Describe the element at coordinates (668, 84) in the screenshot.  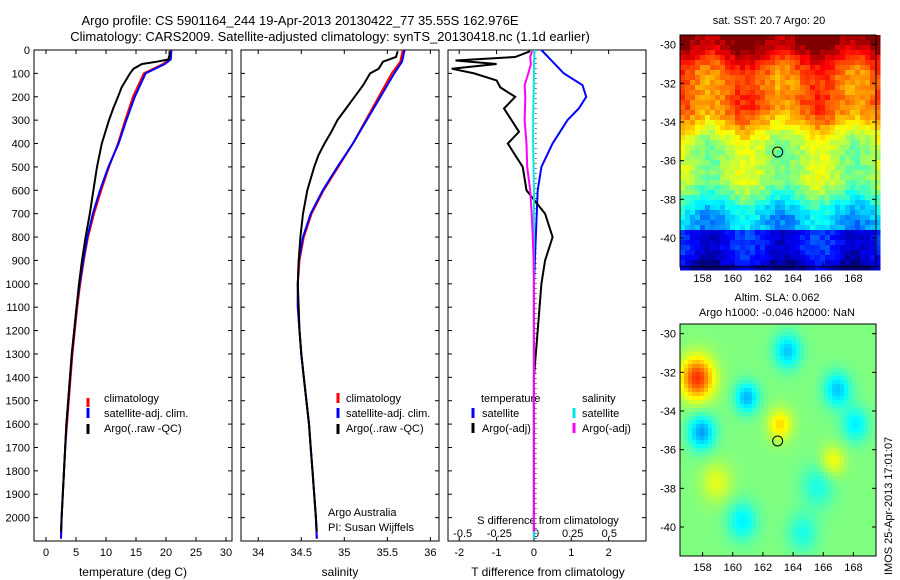
I see `map-y-tick-label: -32` at that location.